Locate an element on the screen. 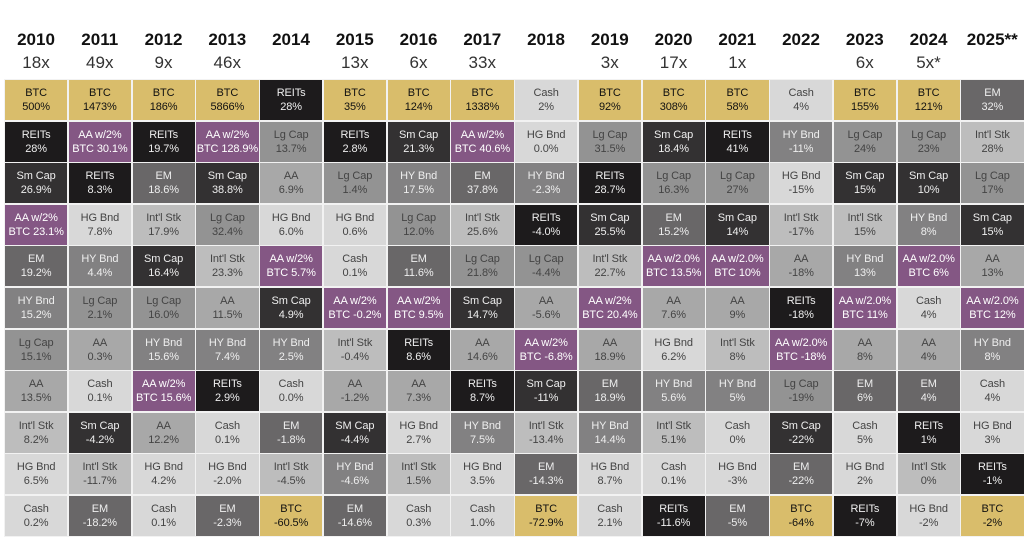 This screenshot has height=558, width=1024. return-cell: HY Bnd 13% is located at coordinates (864, 266).